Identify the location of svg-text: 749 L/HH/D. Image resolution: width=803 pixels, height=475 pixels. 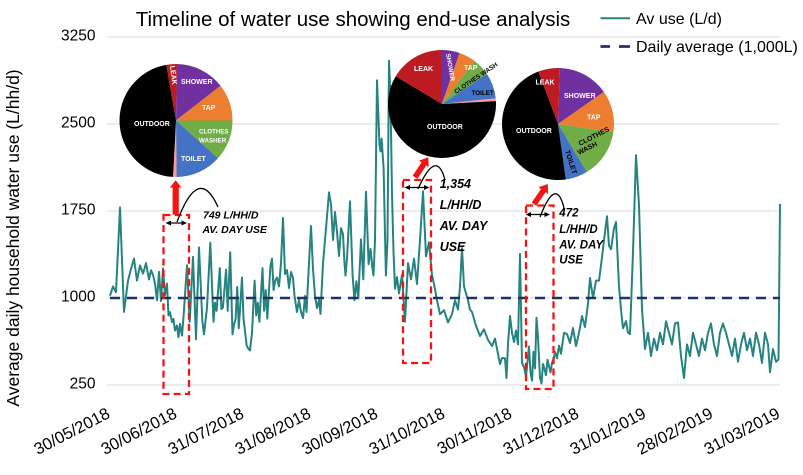
(231, 216).